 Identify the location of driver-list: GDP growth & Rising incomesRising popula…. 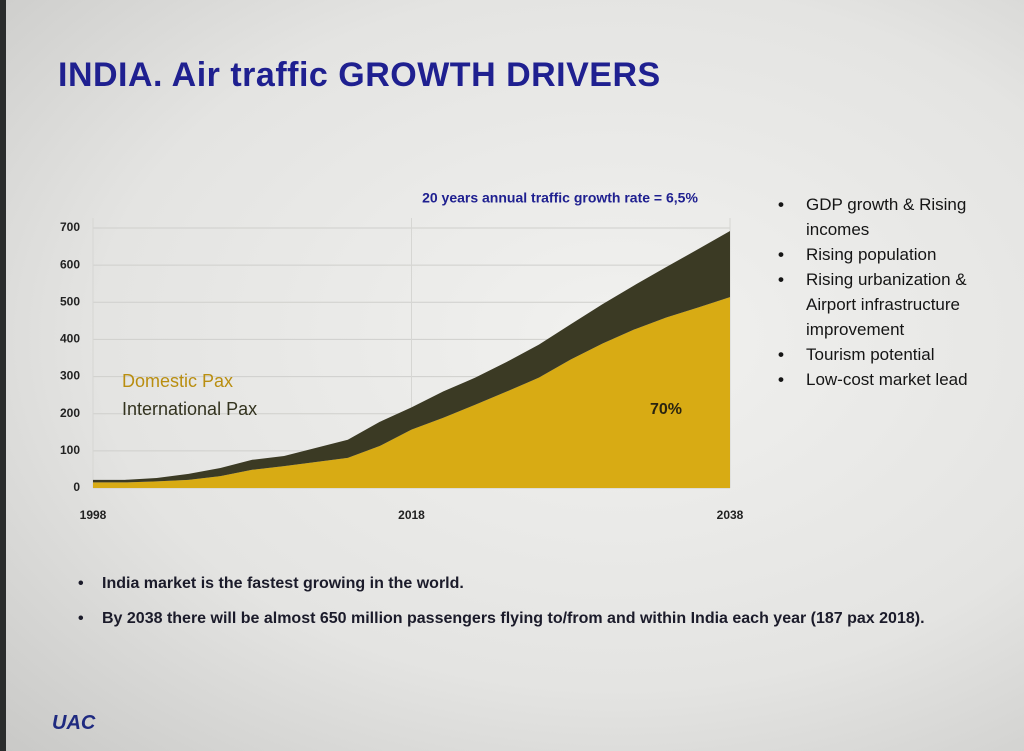
(888, 292).